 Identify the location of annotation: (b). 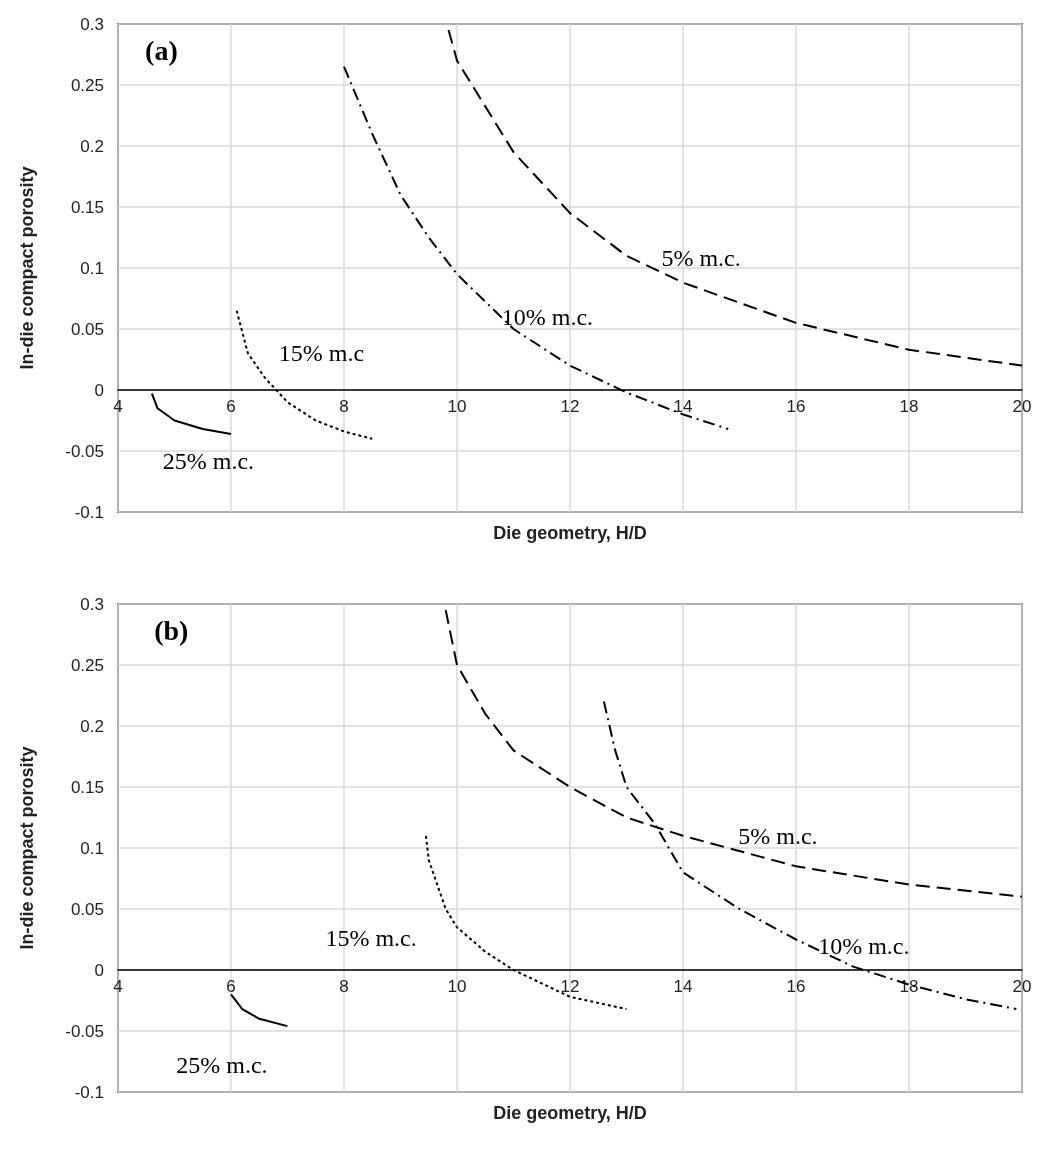
(171, 631).